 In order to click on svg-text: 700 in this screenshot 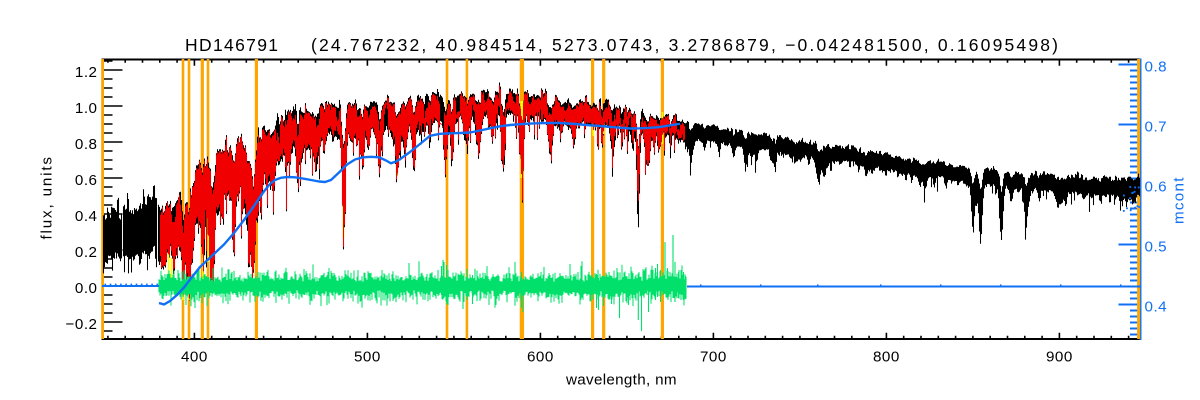, I will do `click(713, 357)`.